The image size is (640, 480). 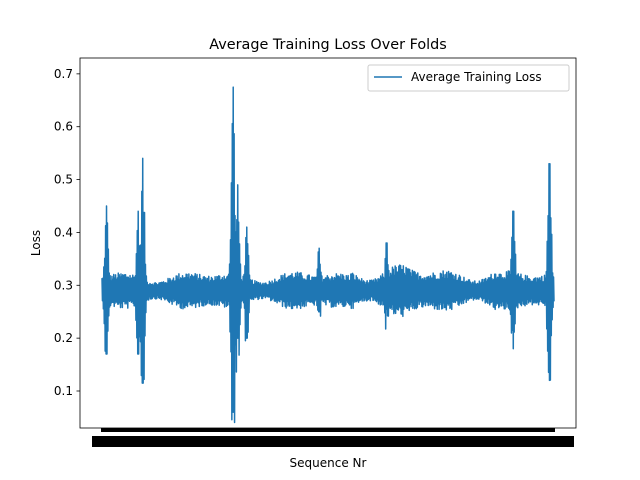 I want to click on legend: Average Training Loss, so click(x=468, y=78).